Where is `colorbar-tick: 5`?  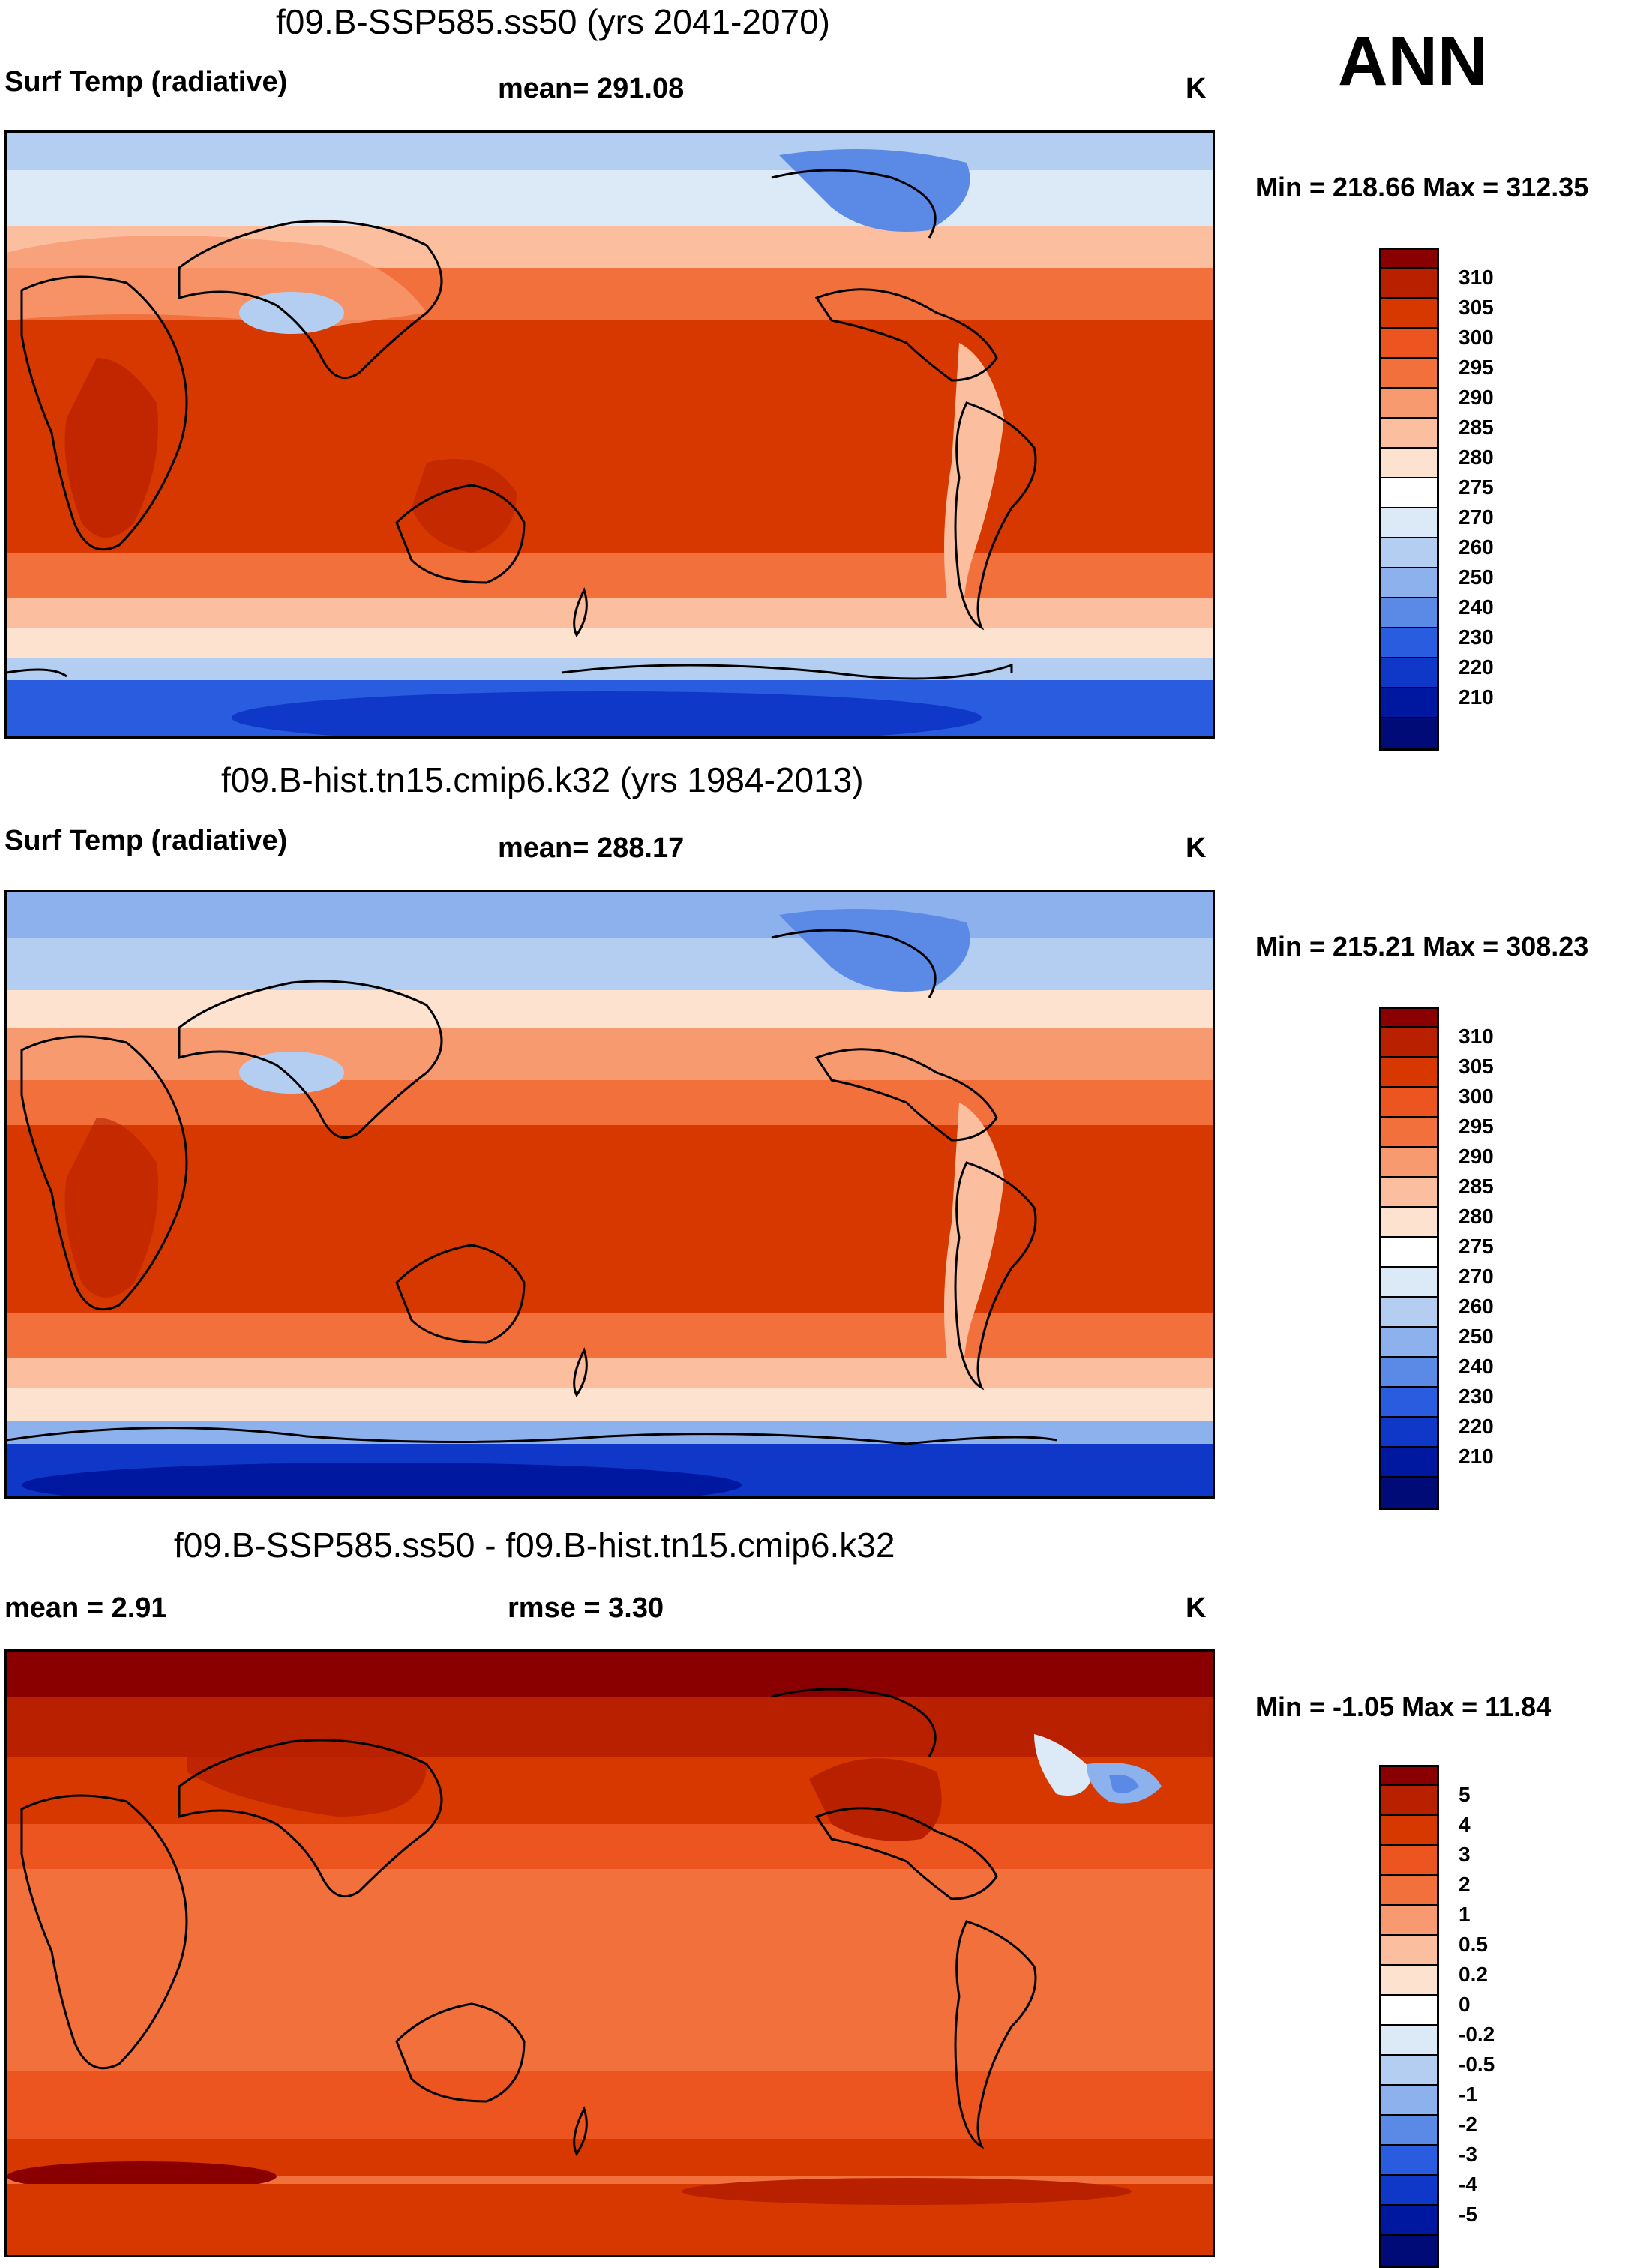 colorbar-tick: 5 is located at coordinates (1465, 1794).